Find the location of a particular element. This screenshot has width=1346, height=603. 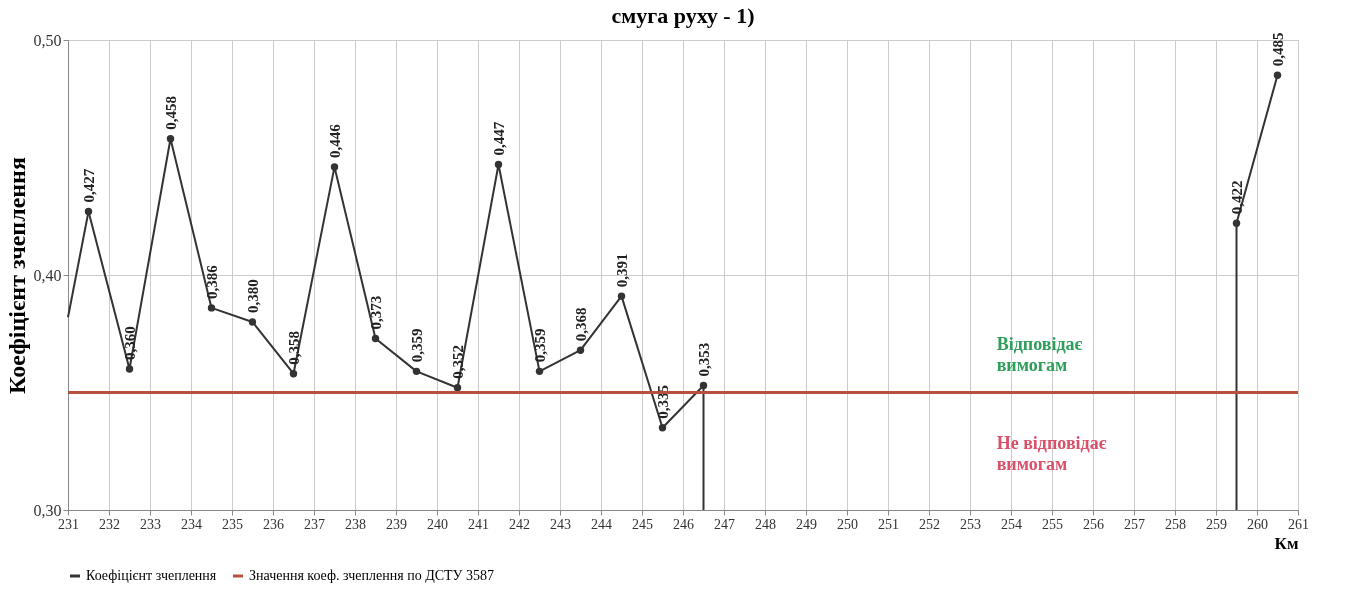

x-tick-label: 260 is located at coordinates (1257, 524).